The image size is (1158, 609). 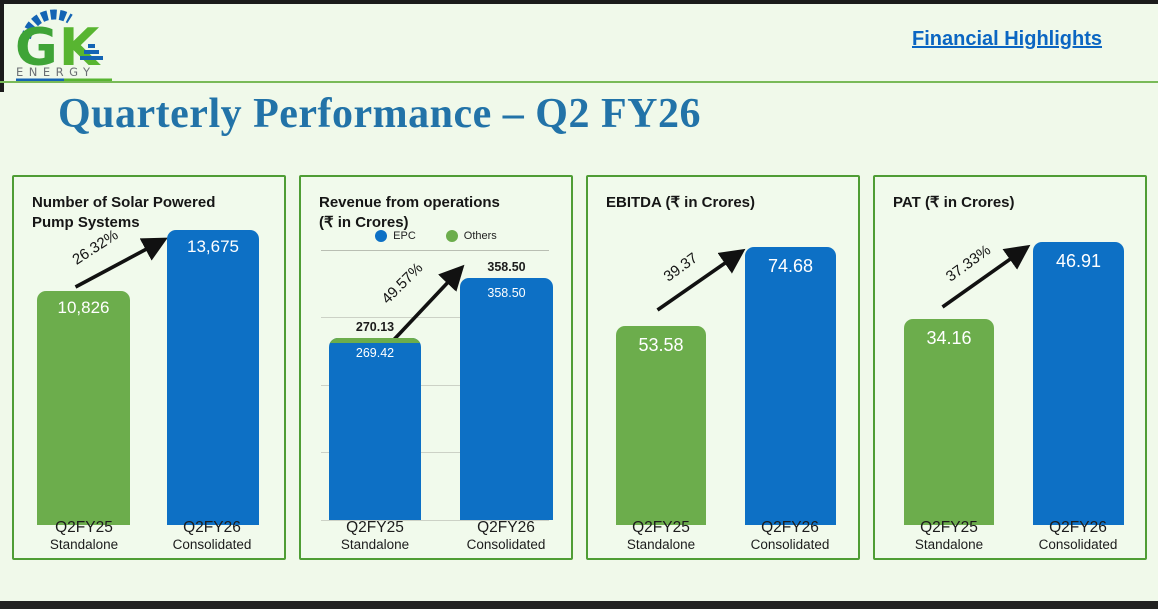 What do you see at coordinates (381, 236) in the screenshot?
I see `epc-legend-dot-icon` at bounding box center [381, 236].